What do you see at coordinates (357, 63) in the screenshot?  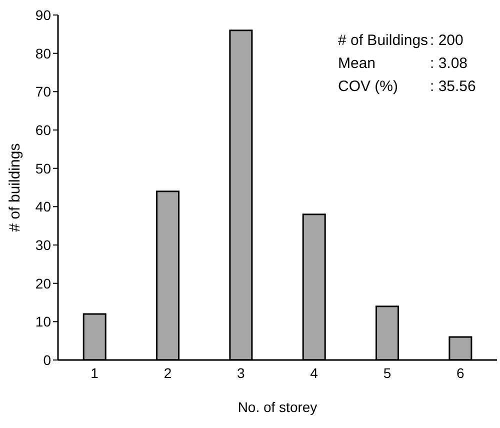 I see `text: Mean` at bounding box center [357, 63].